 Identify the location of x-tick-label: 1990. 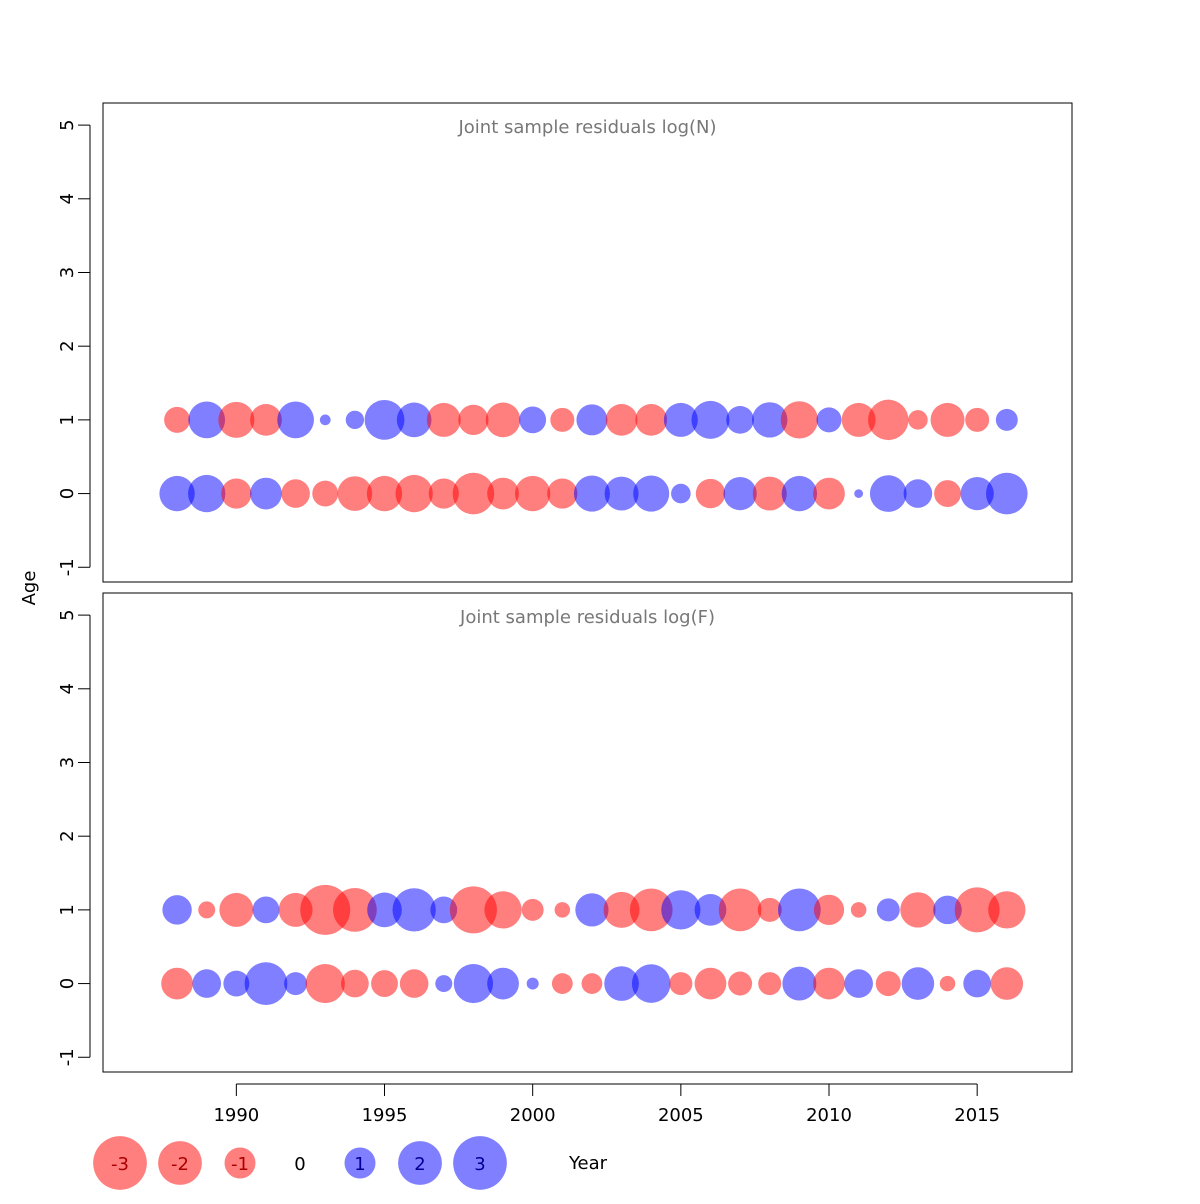
(236, 1115).